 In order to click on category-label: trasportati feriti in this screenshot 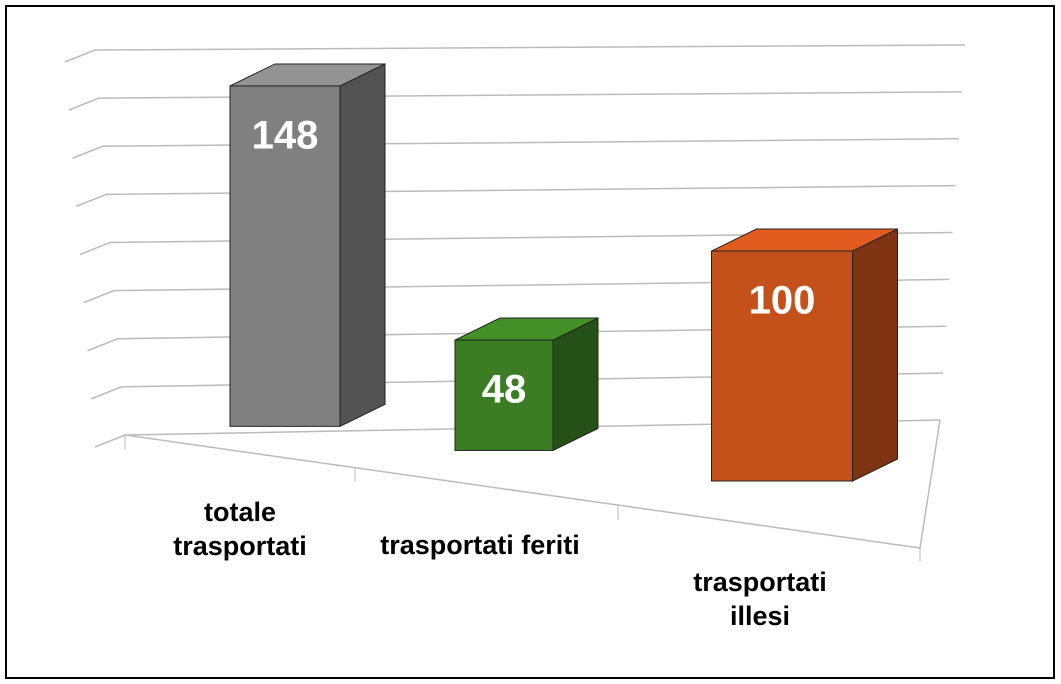, I will do `click(480, 545)`.